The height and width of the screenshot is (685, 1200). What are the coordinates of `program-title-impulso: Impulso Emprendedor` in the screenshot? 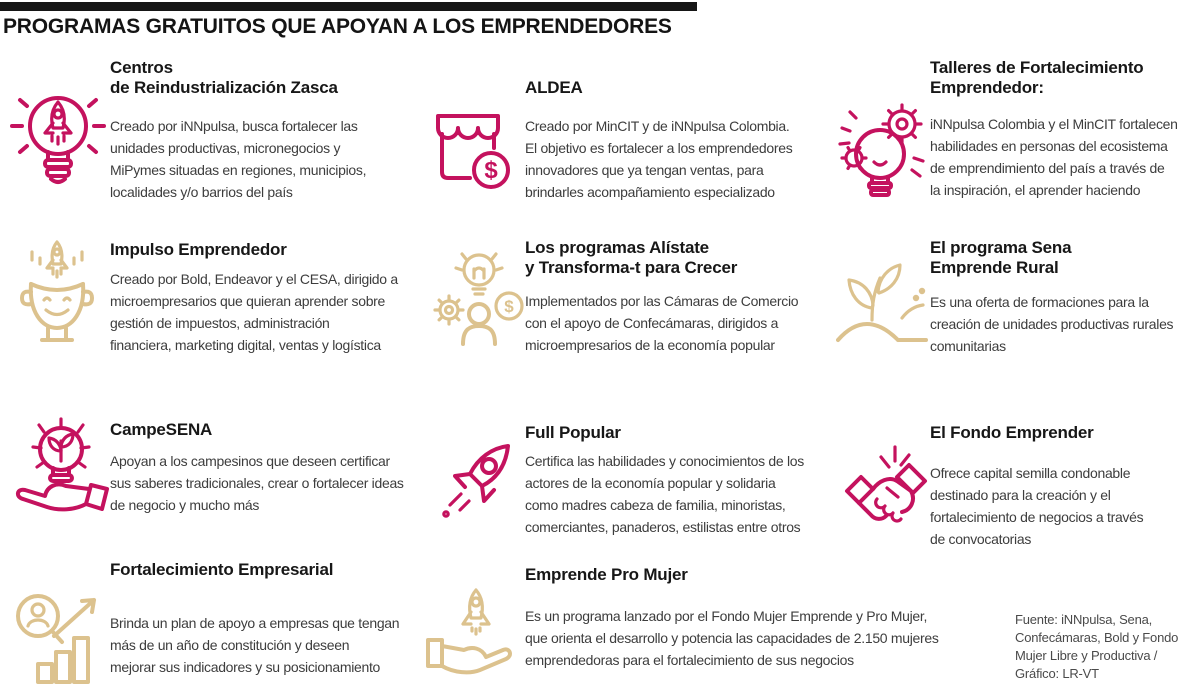 It's located at (198, 249).